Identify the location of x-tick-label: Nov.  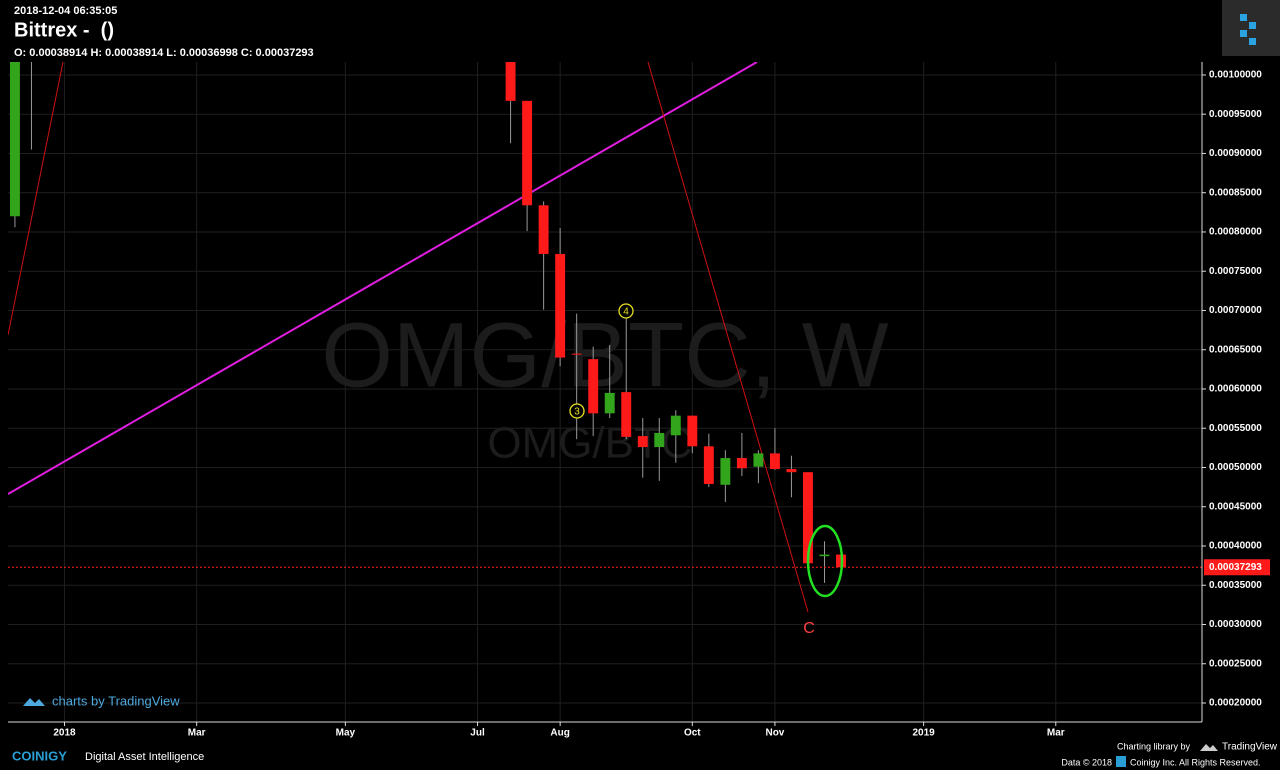
(774, 733).